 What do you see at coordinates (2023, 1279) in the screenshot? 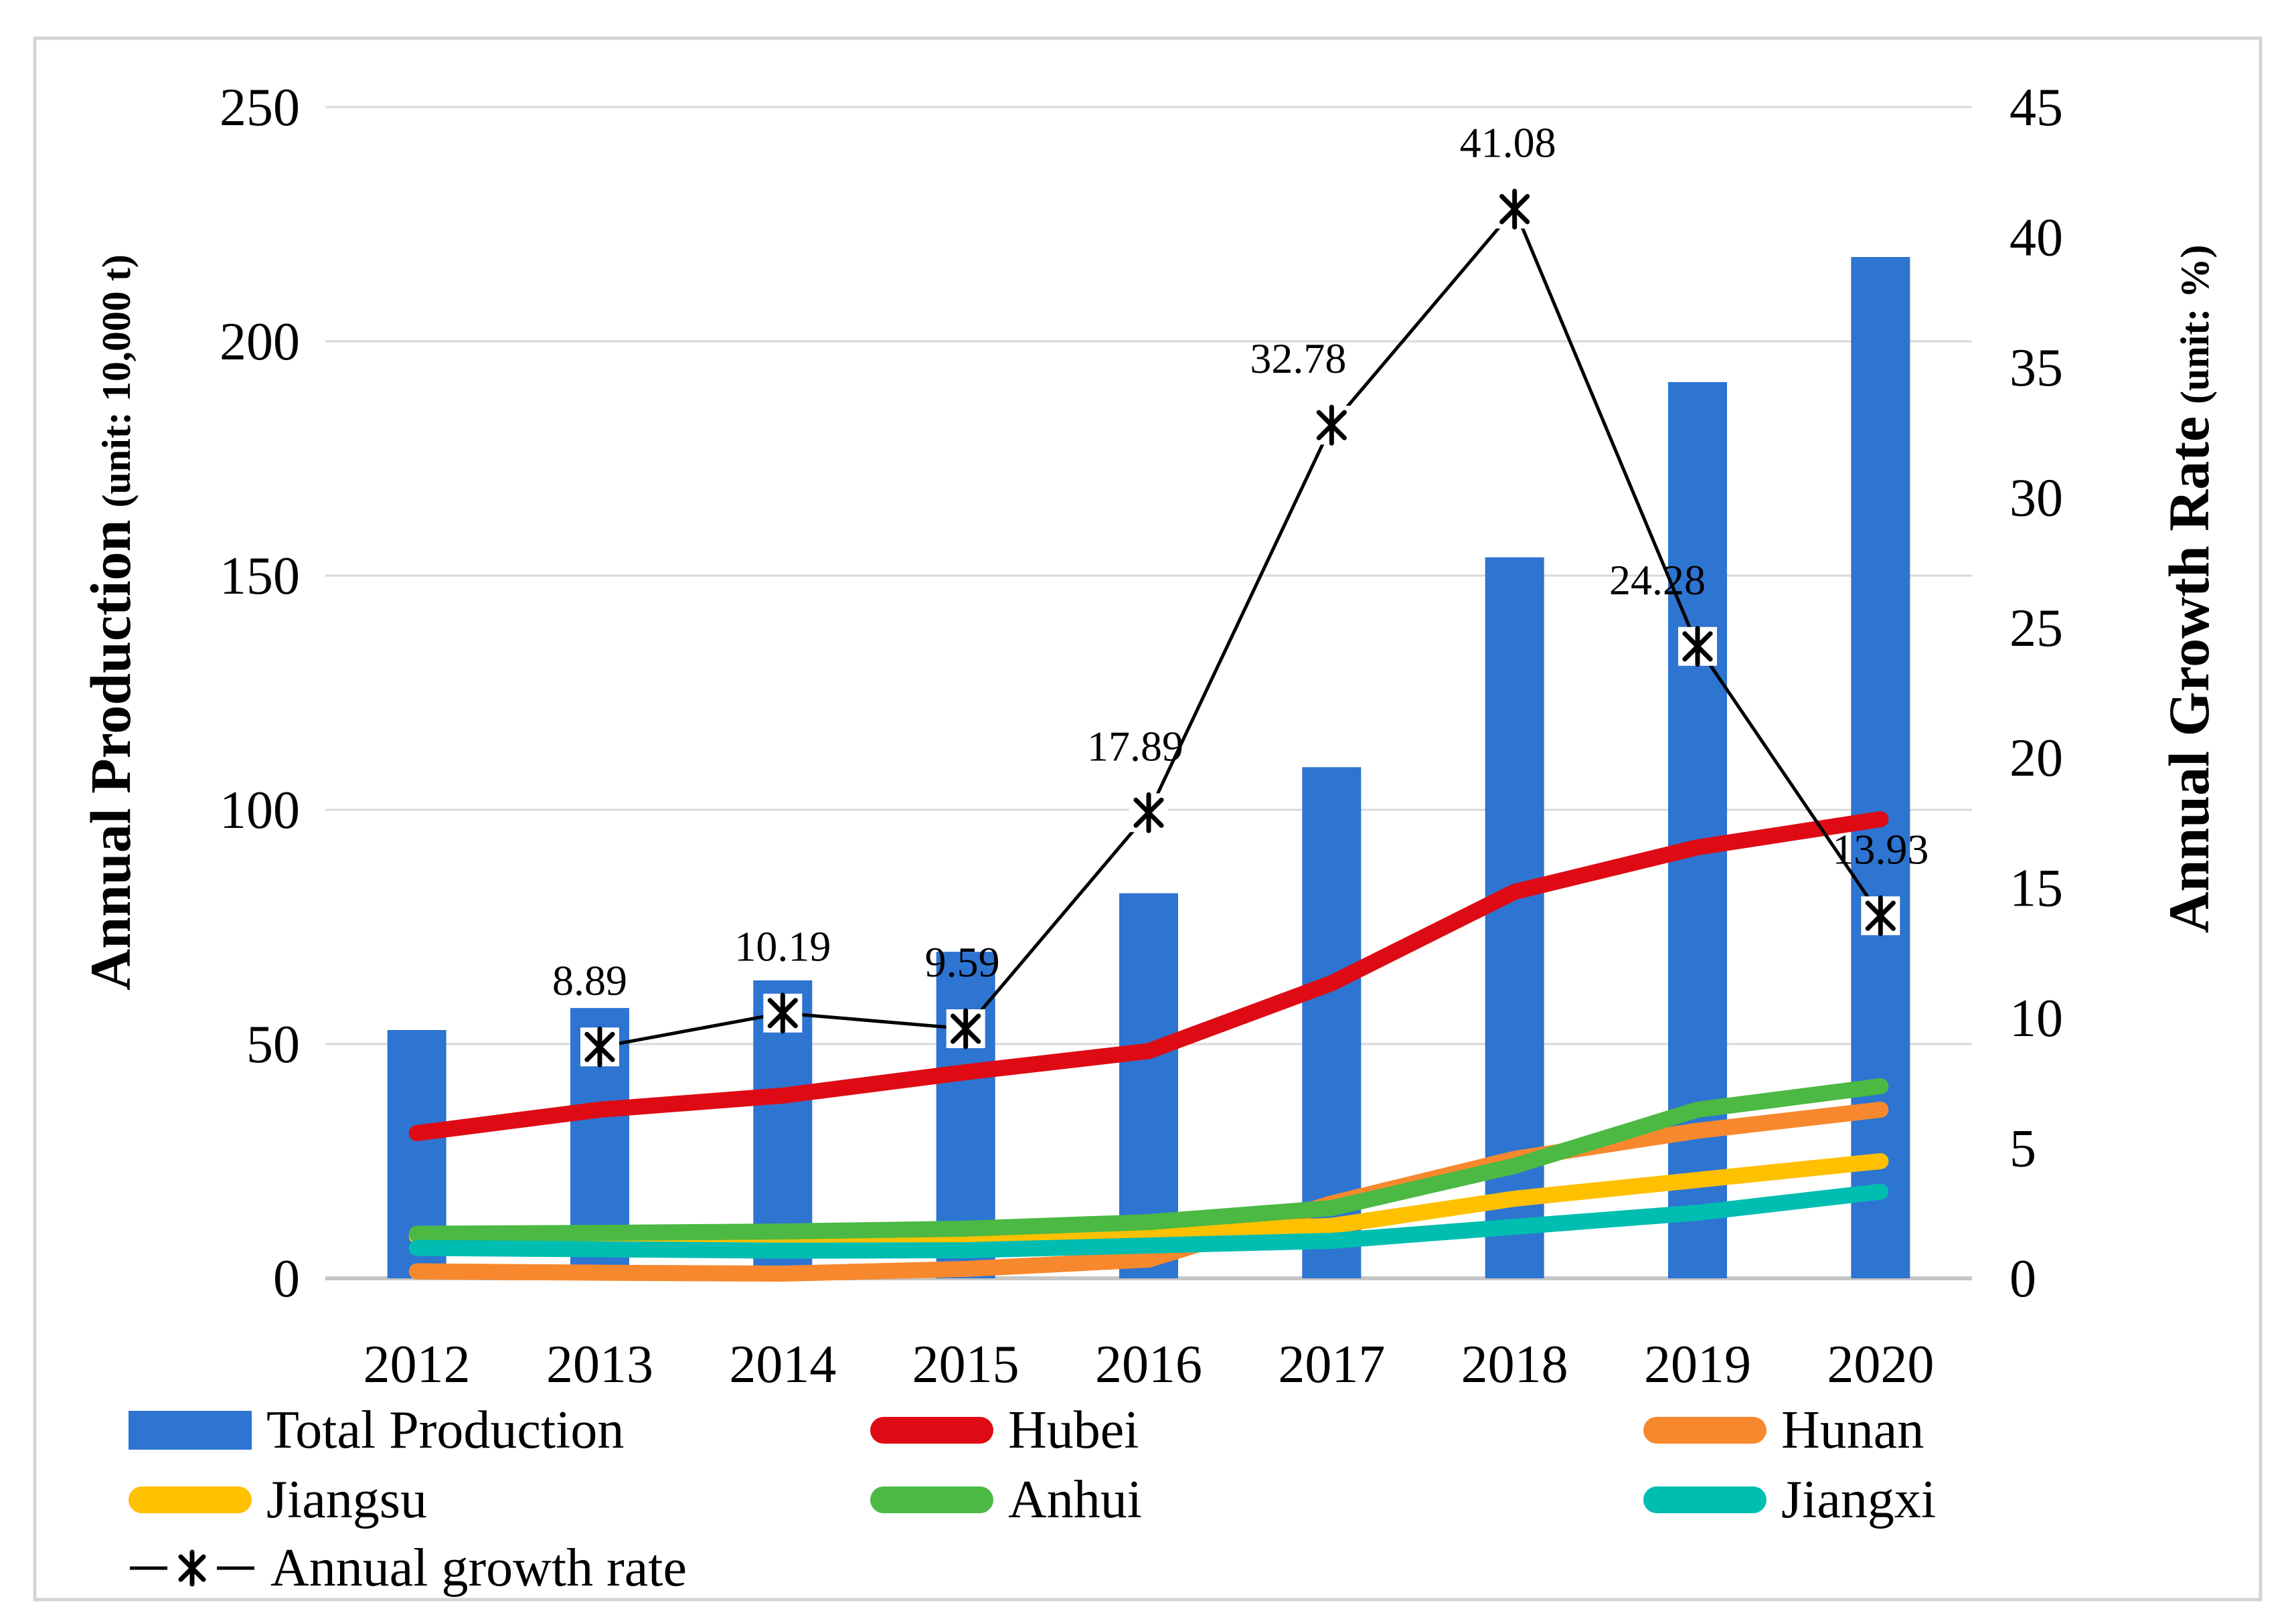
I see `right-axis-tick-0: 0` at bounding box center [2023, 1279].